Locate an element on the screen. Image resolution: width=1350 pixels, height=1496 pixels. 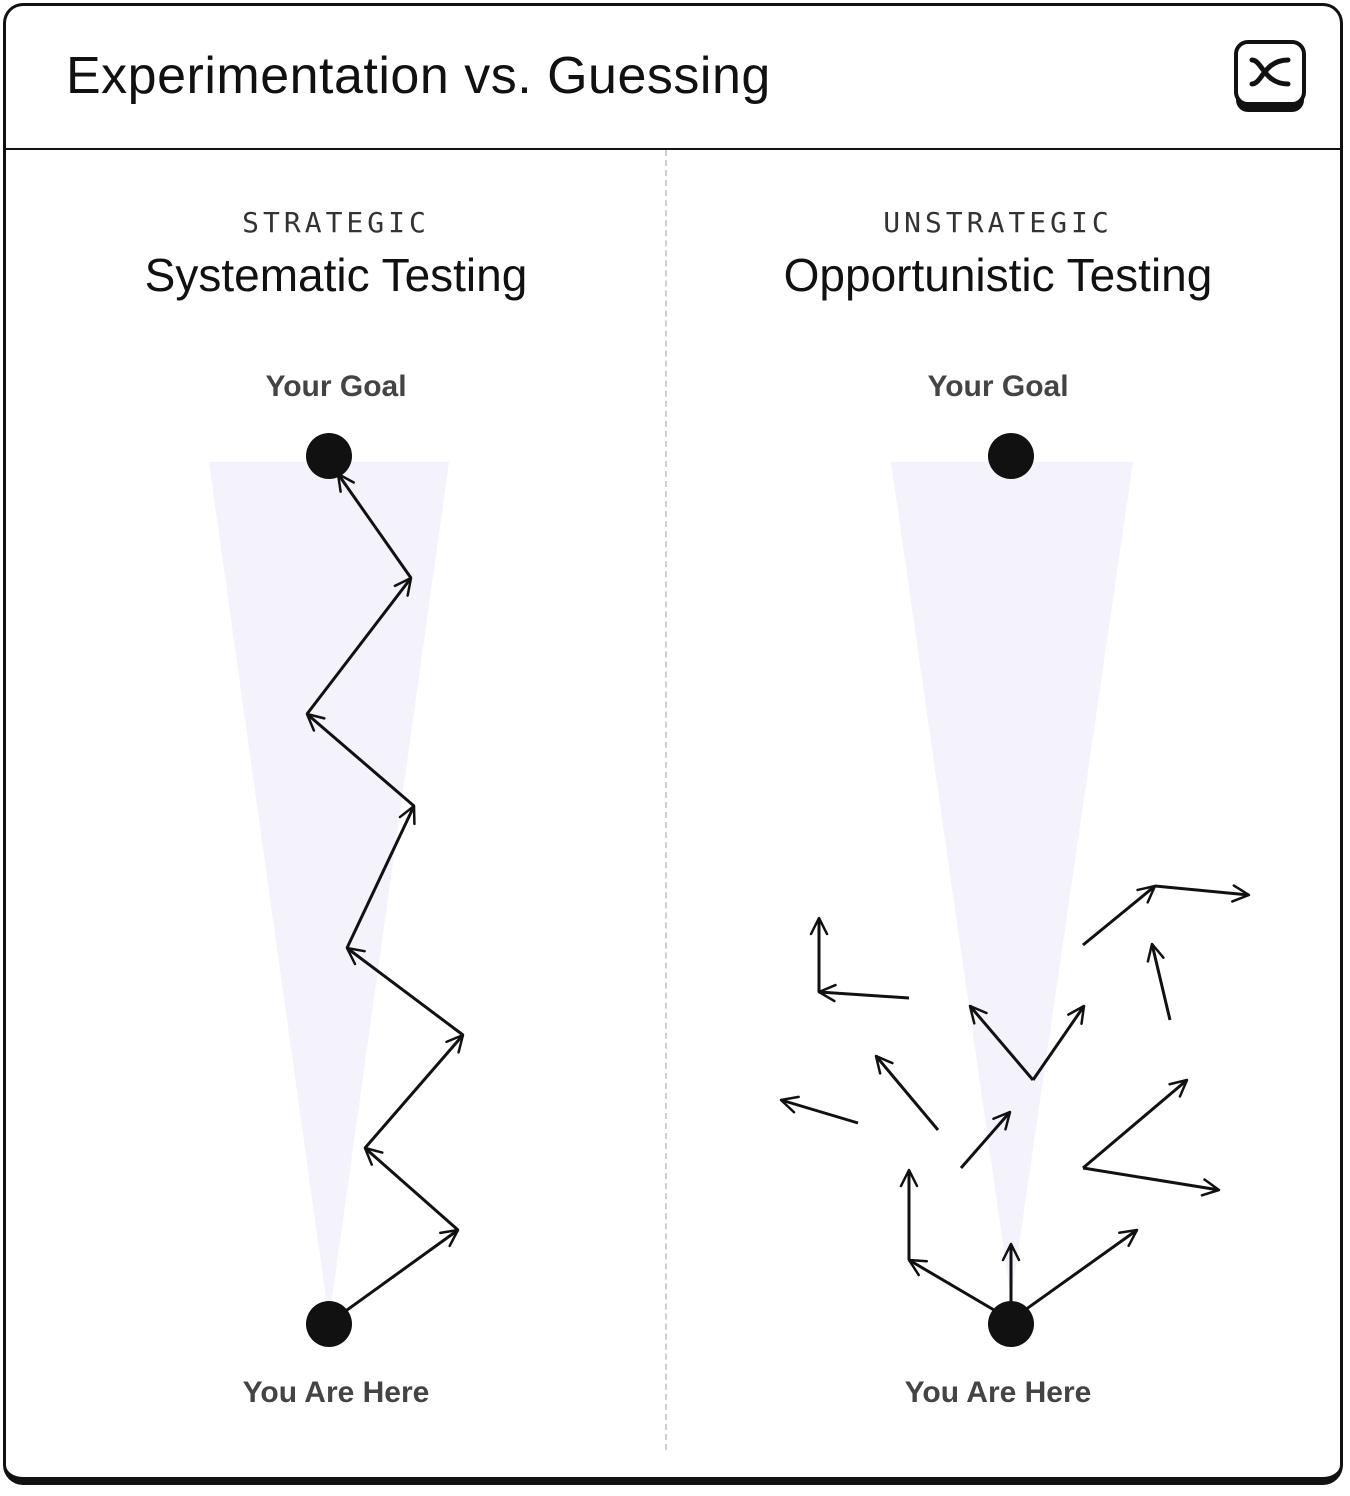
left-goal-label: Your Goal is located at coordinates (336, 386).